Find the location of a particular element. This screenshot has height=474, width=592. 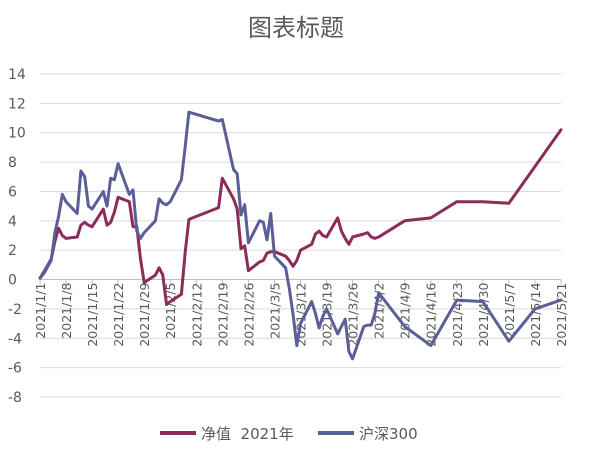

x-tick-label: 2021/1/29 is located at coordinates (144, 314).